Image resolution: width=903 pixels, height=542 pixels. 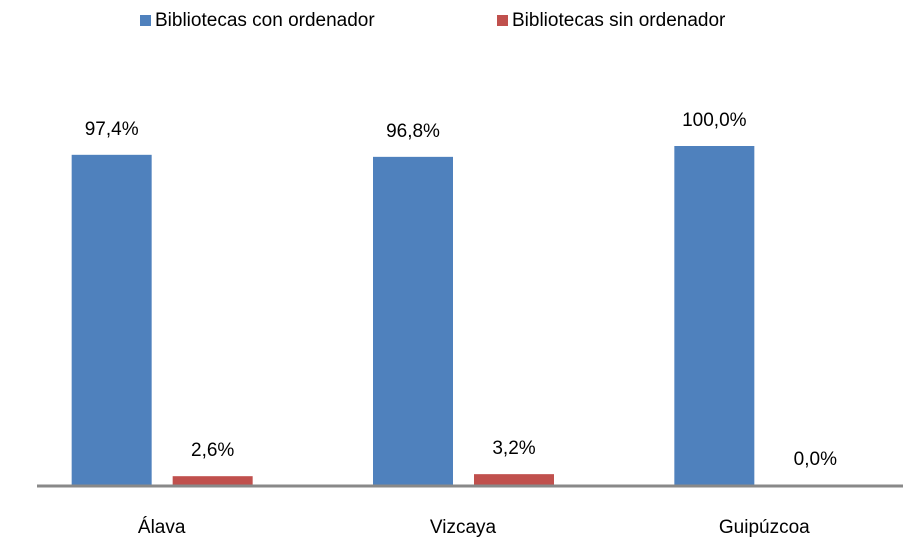 What do you see at coordinates (513, 448) in the screenshot?
I see `value-label: 3,2%` at bounding box center [513, 448].